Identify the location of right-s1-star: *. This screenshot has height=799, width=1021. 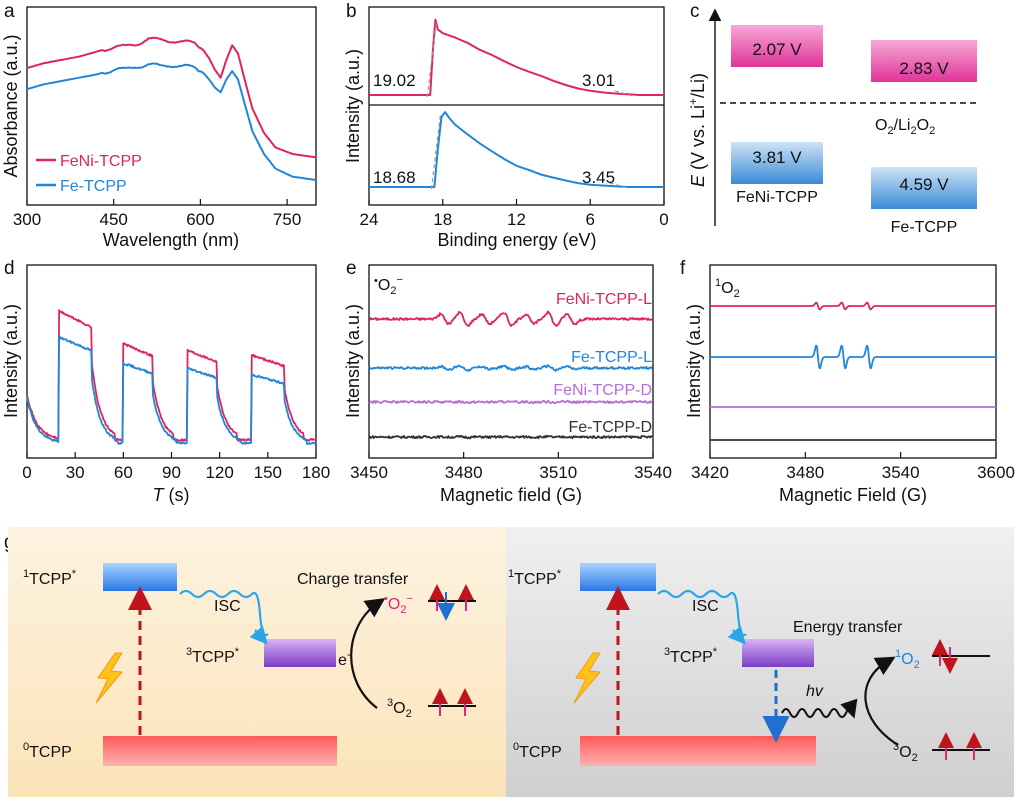
(559, 574).